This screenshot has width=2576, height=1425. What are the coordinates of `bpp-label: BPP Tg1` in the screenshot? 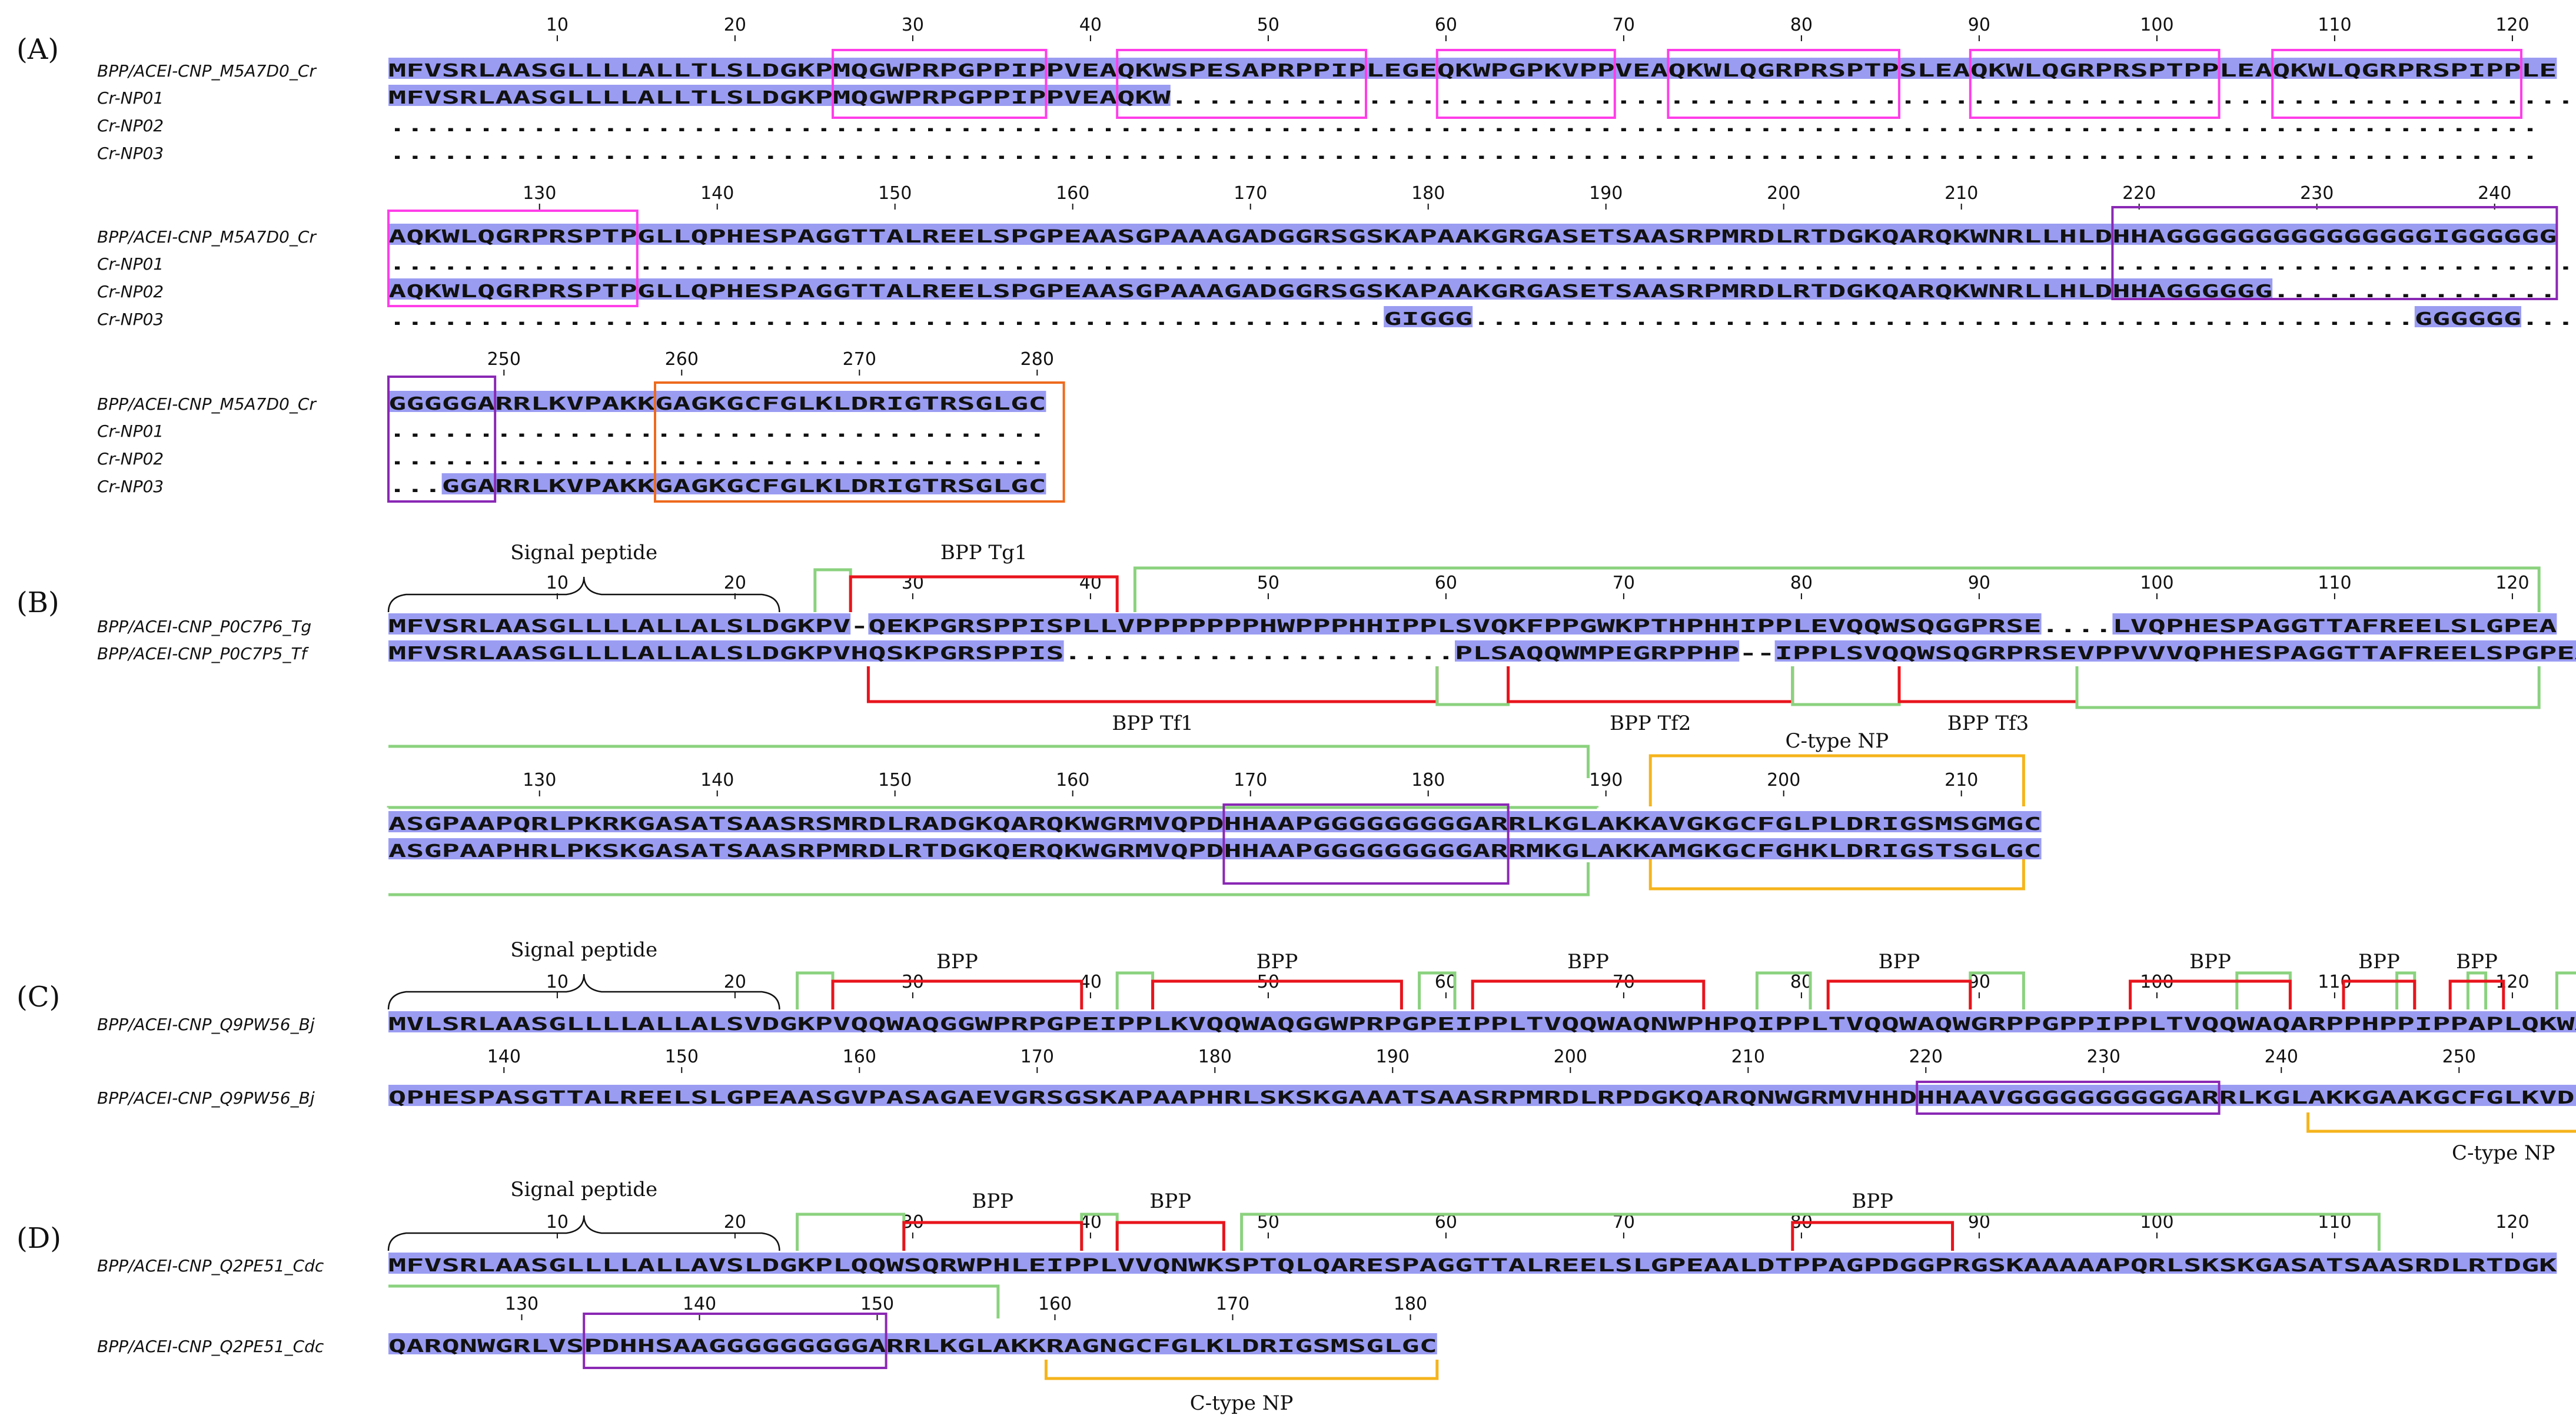 It's located at (984, 552).